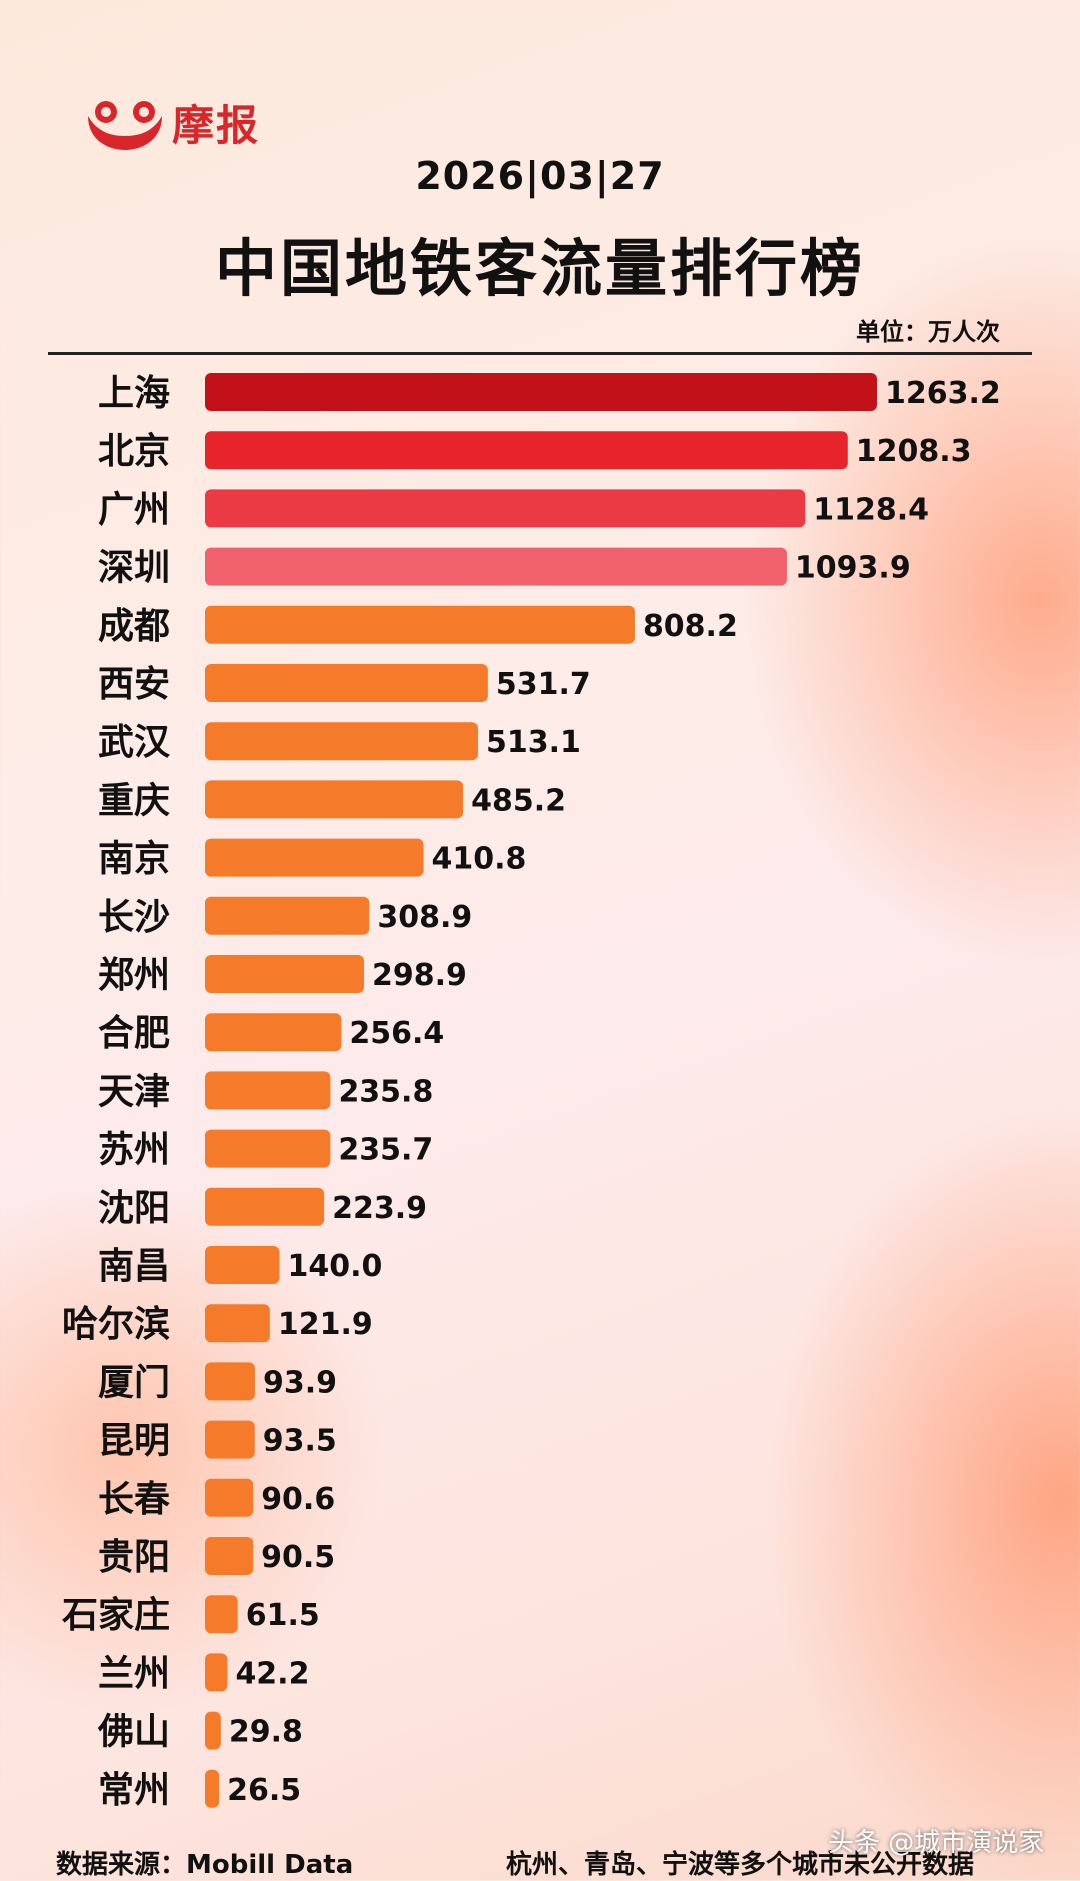 The width and height of the screenshot is (1080, 1881). What do you see at coordinates (539, 268) in the screenshot?
I see `page-title: 中国地铁客流量排行榜` at bounding box center [539, 268].